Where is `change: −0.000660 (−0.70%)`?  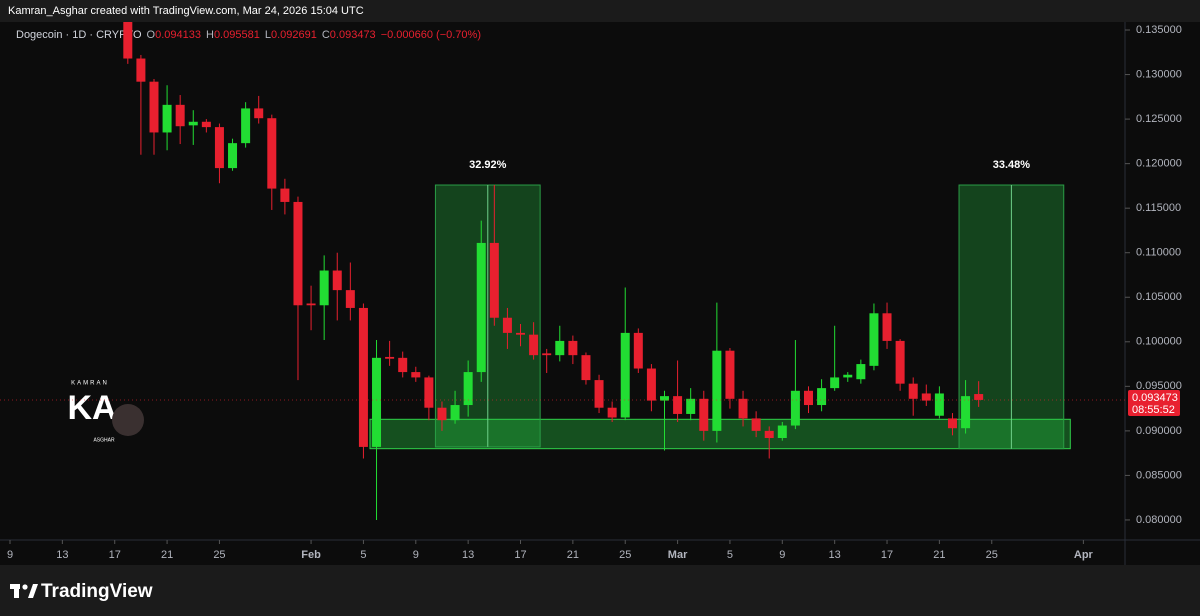
change: −0.000660 (−0.70%) is located at coordinates (431, 35).